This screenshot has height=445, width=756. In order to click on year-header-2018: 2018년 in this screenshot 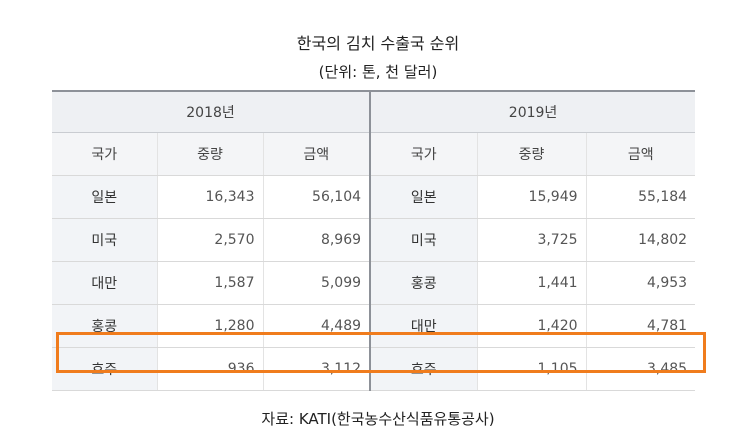, I will do `click(212, 111)`.